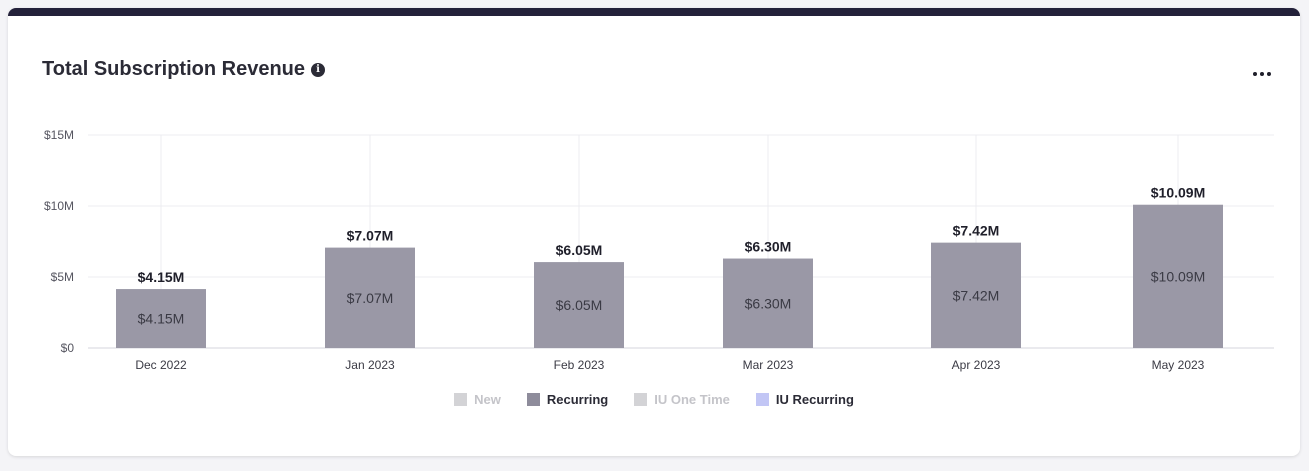 This screenshot has width=1309, height=471. I want to click on bar-total-label: $7.42M, so click(976, 231).